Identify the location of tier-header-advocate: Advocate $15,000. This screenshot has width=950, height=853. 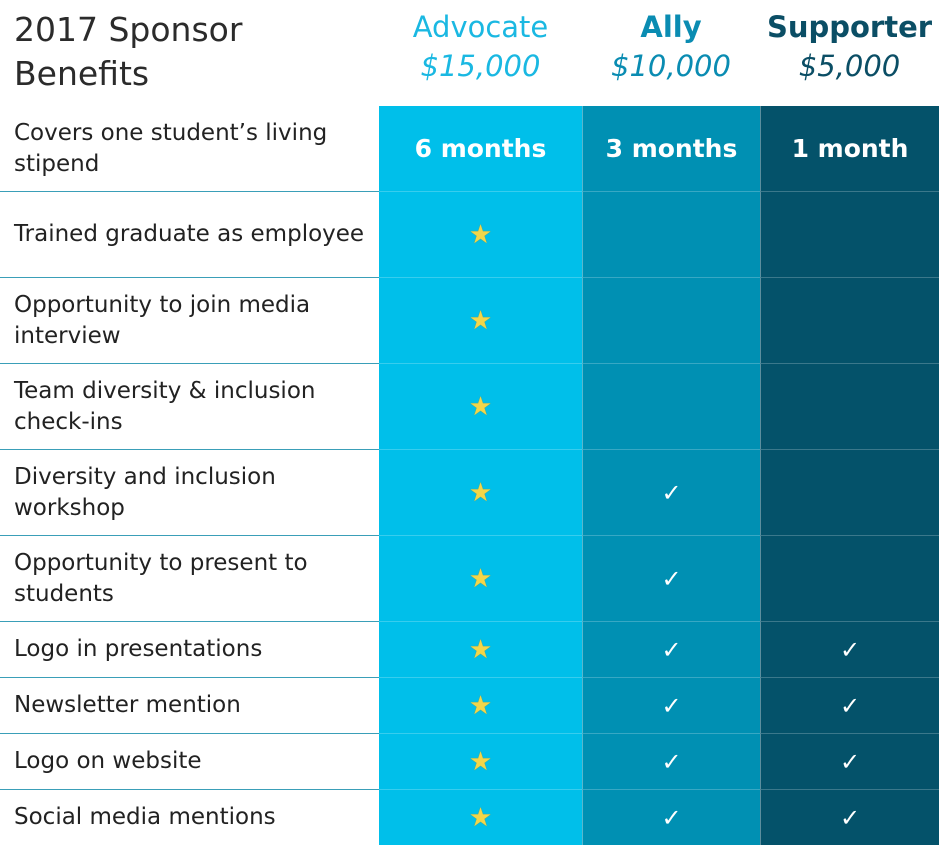
(480, 47).